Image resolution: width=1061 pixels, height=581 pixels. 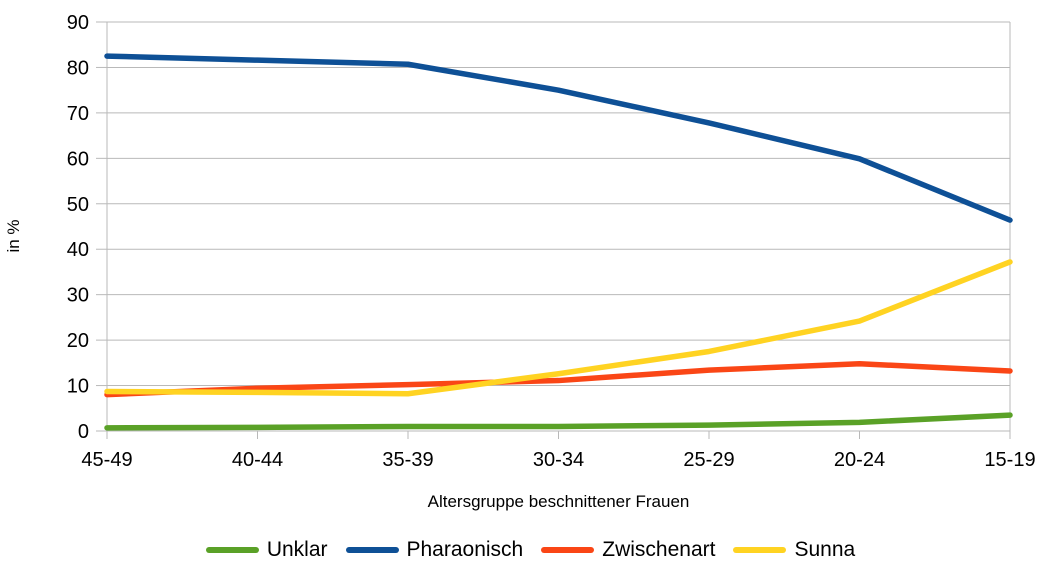 I want to click on y-tick-label: 70, so click(x=78, y=114).